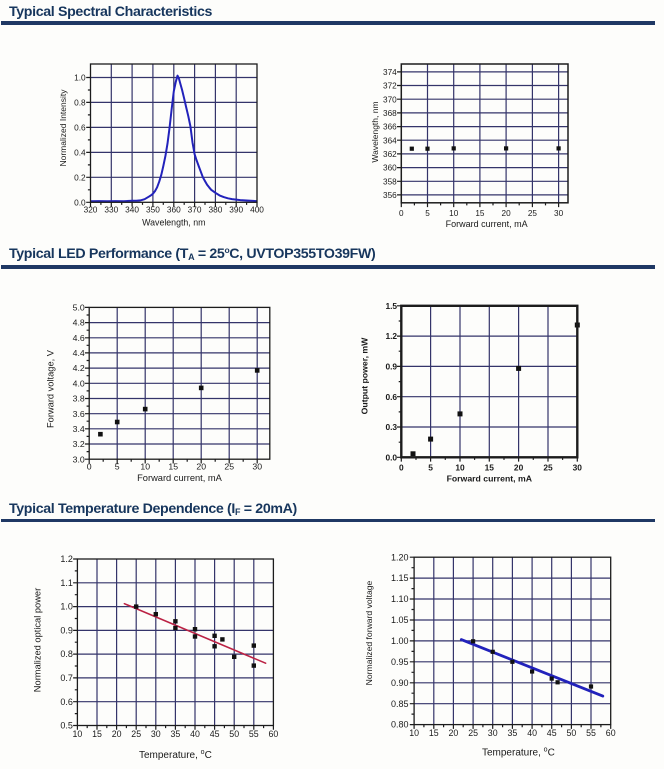 This screenshot has height=769, width=664. Describe the element at coordinates (390, 195) in the screenshot. I see `svg-text: 356` at that location.